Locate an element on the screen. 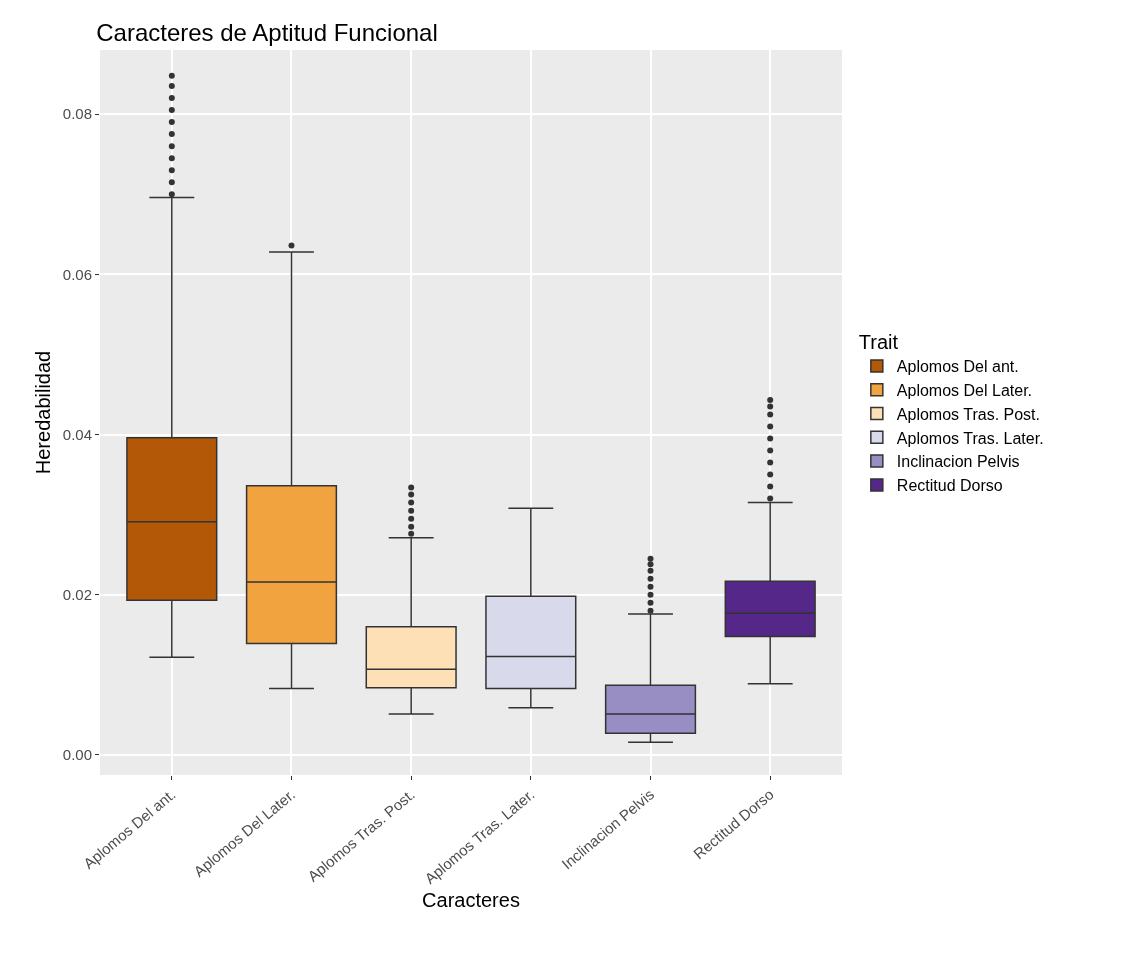 The width and height of the screenshot is (1132, 955). y-axis-title: Heredabilidad is located at coordinates (43, 412).